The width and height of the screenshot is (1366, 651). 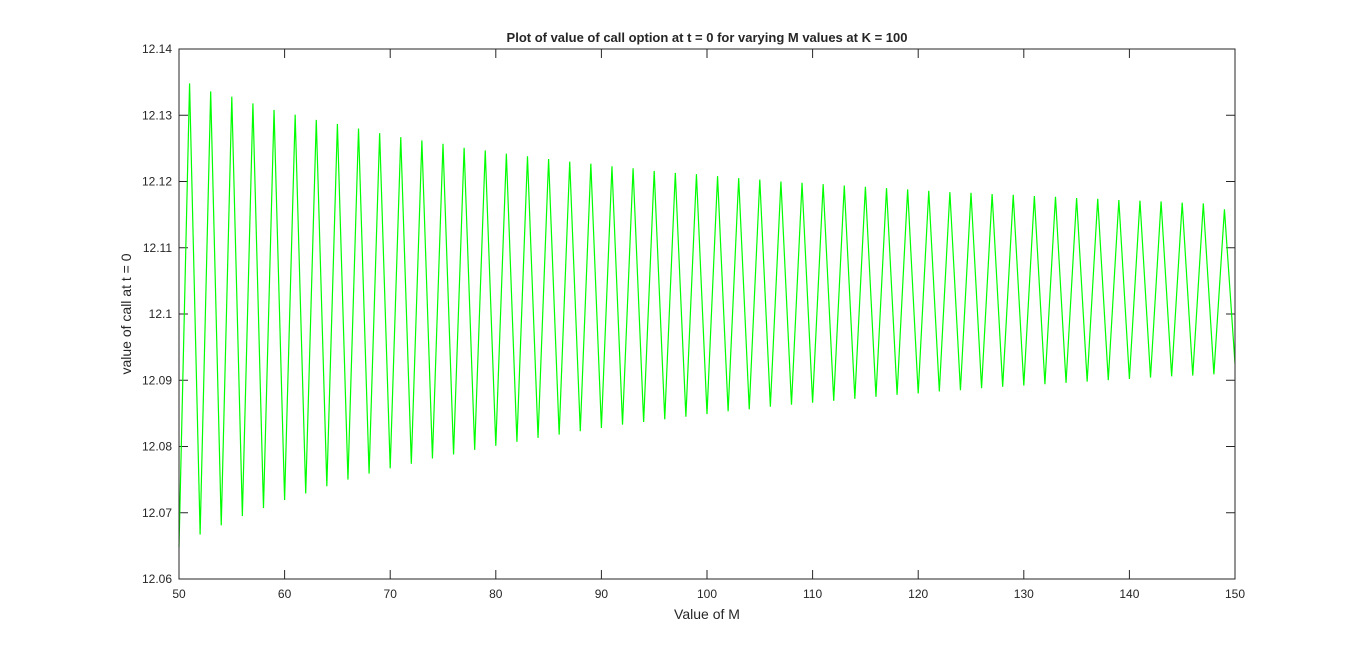 I want to click on x-tick-label: 60, so click(x=285, y=594).